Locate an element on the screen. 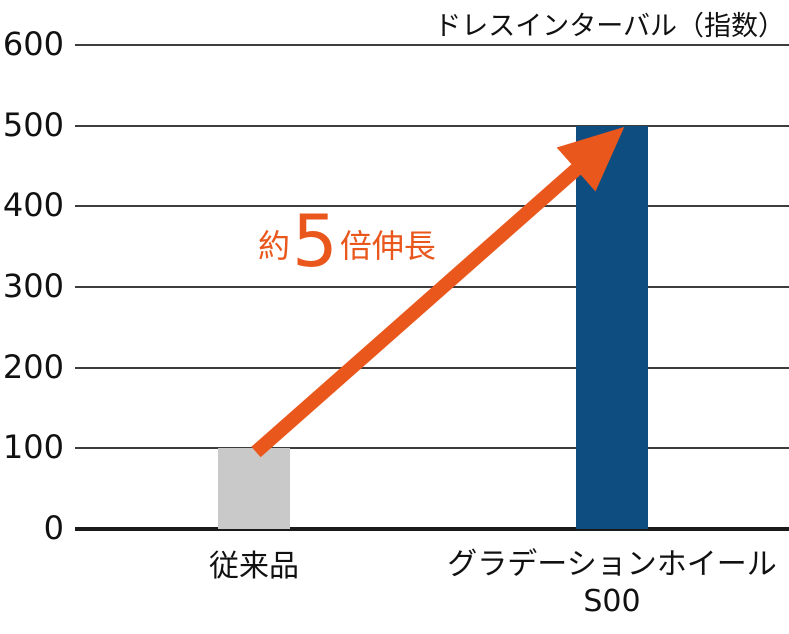  growth-annotation: 約 5 倍伸長 is located at coordinates (347, 241).